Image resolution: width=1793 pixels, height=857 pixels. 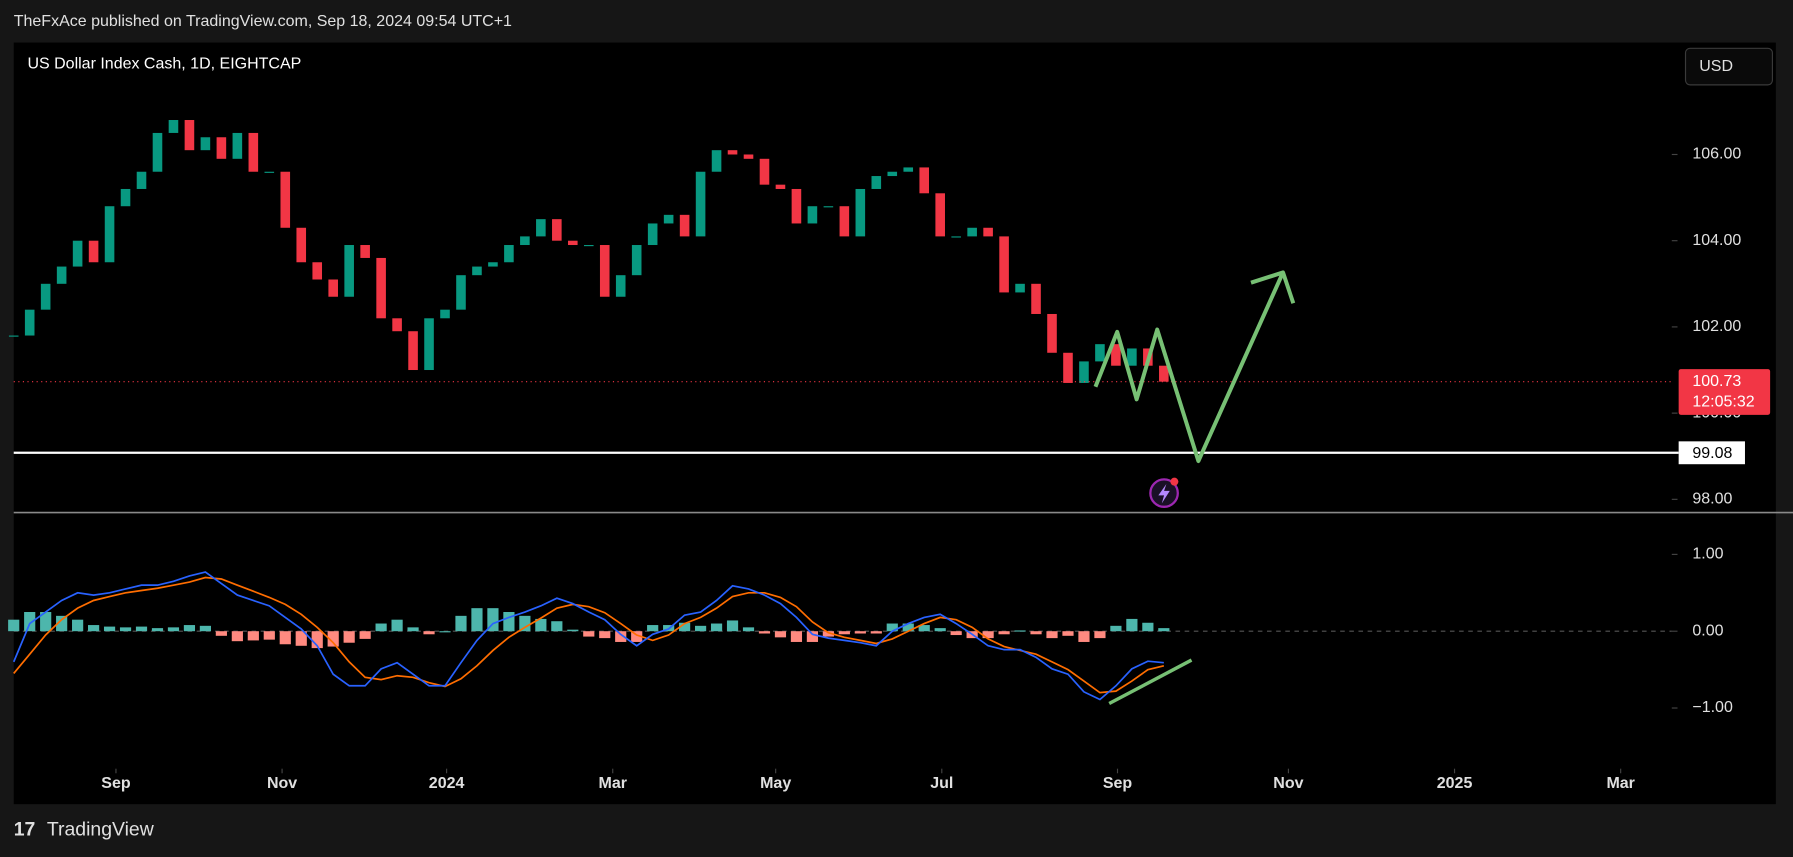 What do you see at coordinates (1712, 707) in the screenshot?
I see `y-tick-label: −1.00` at bounding box center [1712, 707].